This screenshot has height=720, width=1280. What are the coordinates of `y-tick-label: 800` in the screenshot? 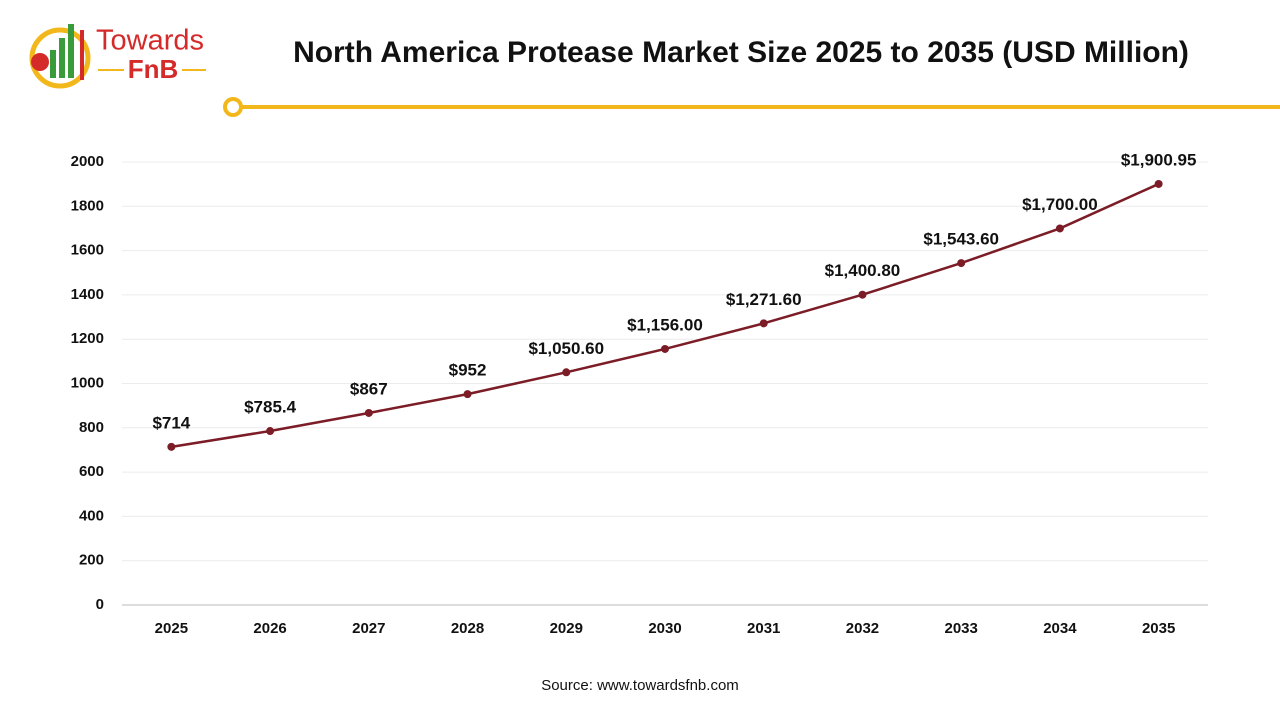 It's located at (91, 427).